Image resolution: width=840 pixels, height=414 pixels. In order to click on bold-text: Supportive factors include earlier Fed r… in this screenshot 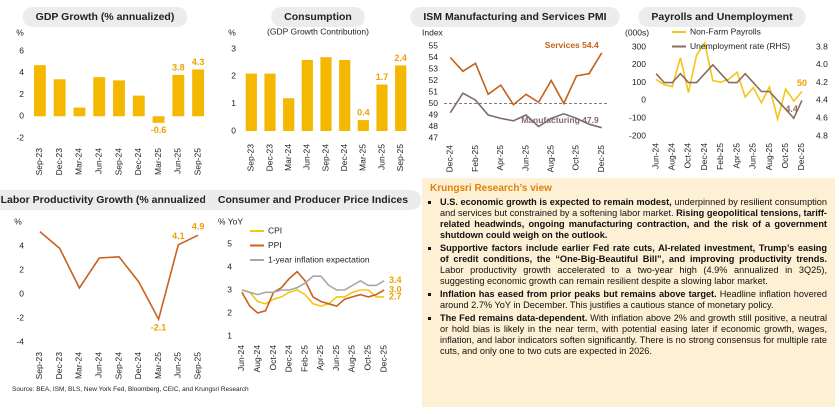, I will do `click(633, 253)`.